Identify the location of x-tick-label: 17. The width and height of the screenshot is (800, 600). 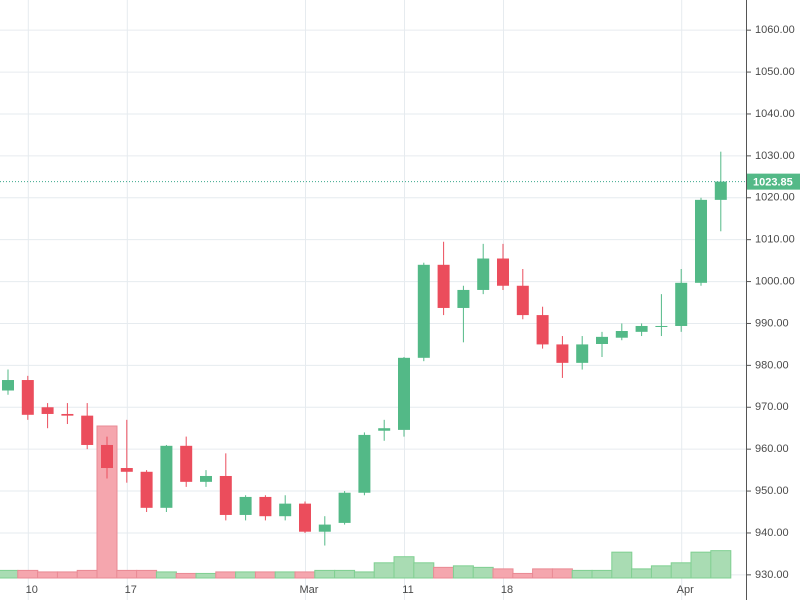
(131, 590).